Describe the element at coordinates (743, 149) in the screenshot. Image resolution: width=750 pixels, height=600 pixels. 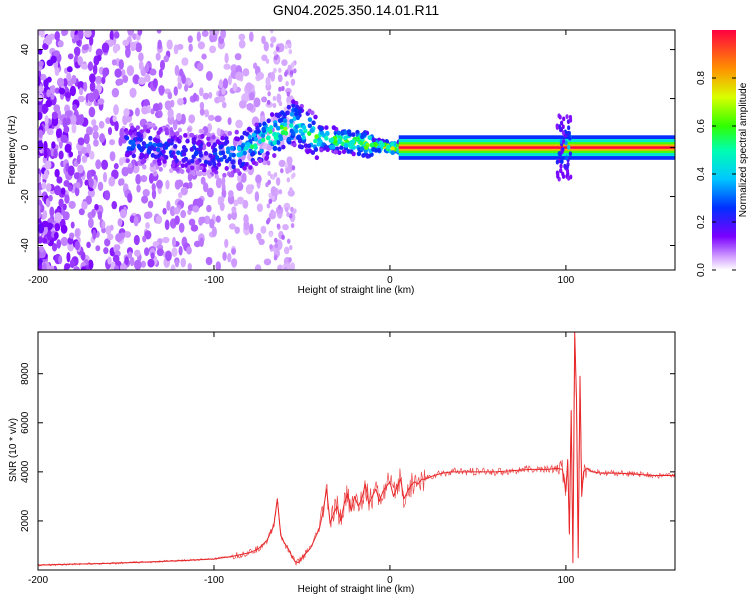
I see `colorbar-label: Normalized spectral amplitude` at that location.